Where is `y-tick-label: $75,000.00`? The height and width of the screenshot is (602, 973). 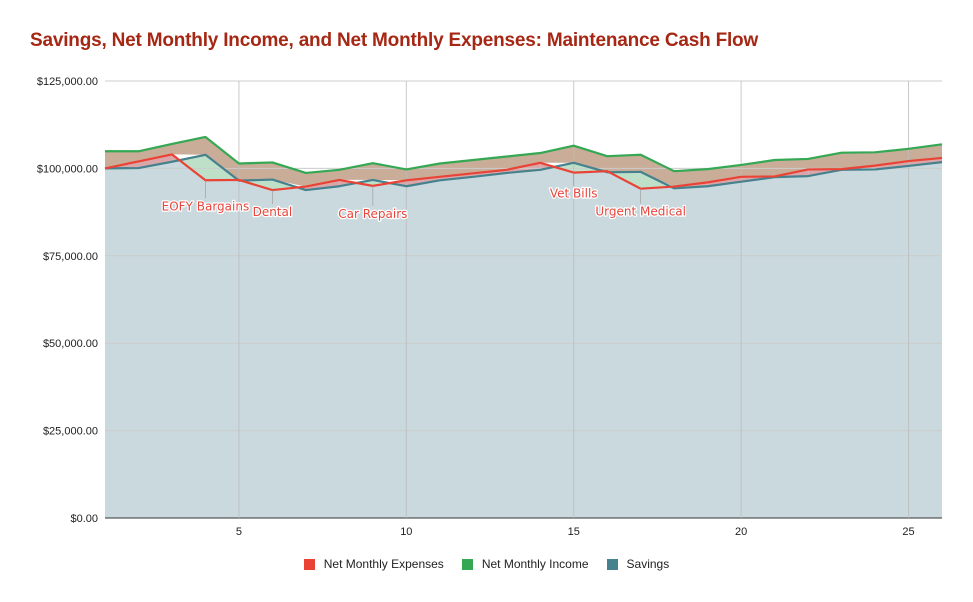
y-tick-label: $75,000.00 is located at coordinates (70, 257).